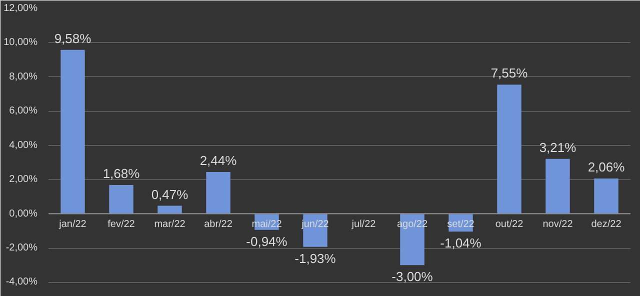 The image size is (640, 296). What do you see at coordinates (23, 145) in the screenshot?
I see `y-tick-label: 4,00%` at bounding box center [23, 145].